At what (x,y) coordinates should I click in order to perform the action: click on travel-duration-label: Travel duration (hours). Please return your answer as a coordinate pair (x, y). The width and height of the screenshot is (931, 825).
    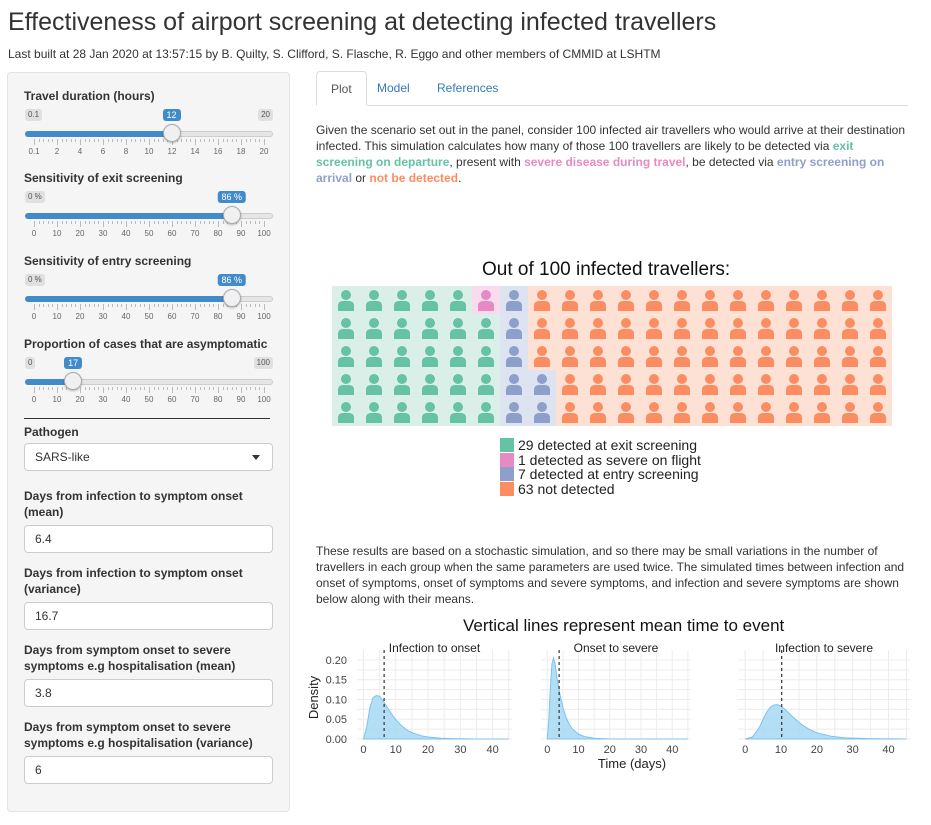
    Looking at the image, I should click on (89, 96).